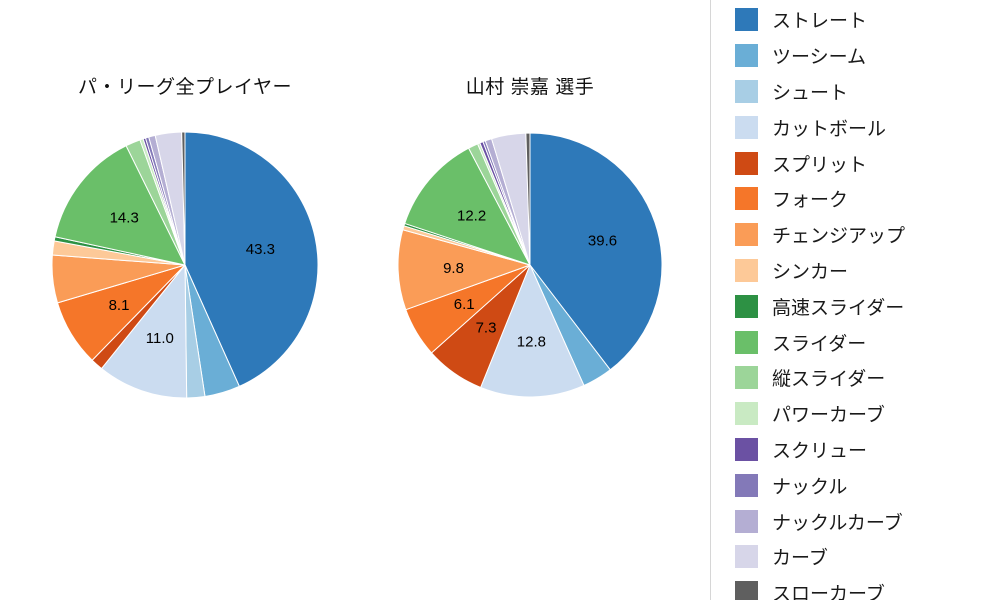 This screenshot has height=600, width=1000. I want to click on legend-label: ナックル, so click(810, 487).